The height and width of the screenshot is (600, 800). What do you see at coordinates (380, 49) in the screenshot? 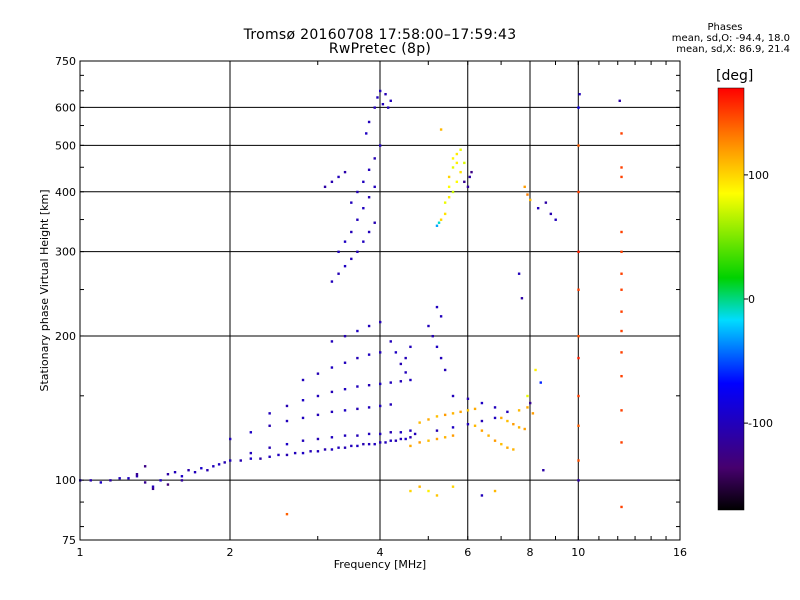
I see `chart-subtitle: RwPretec (8p)` at bounding box center [380, 49].